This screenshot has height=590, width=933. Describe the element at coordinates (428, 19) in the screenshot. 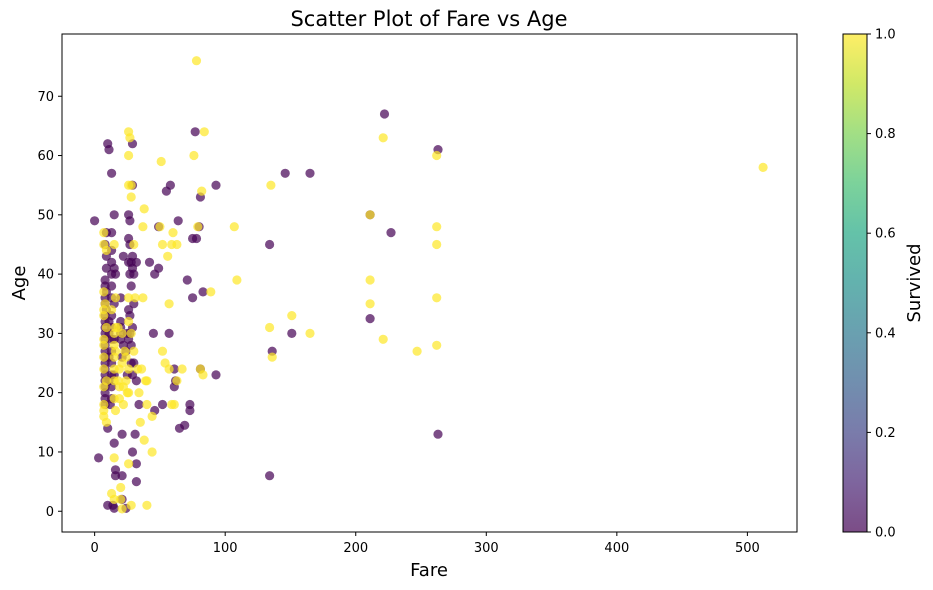

I see `chart-title: Scatter Plot of Fare vs Age` at that location.